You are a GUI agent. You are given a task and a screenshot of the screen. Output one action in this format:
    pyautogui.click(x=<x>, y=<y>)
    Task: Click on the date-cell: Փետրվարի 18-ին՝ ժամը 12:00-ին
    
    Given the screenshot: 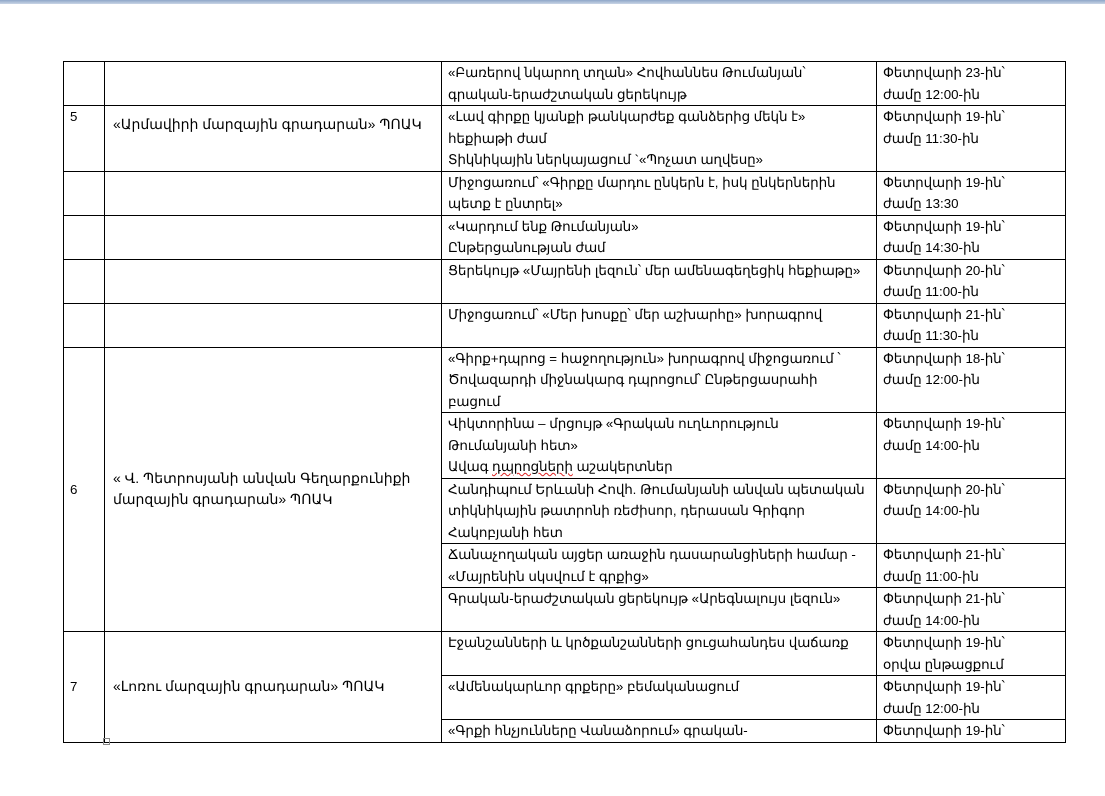 What is the action you would take?
    pyautogui.click(x=971, y=379)
    